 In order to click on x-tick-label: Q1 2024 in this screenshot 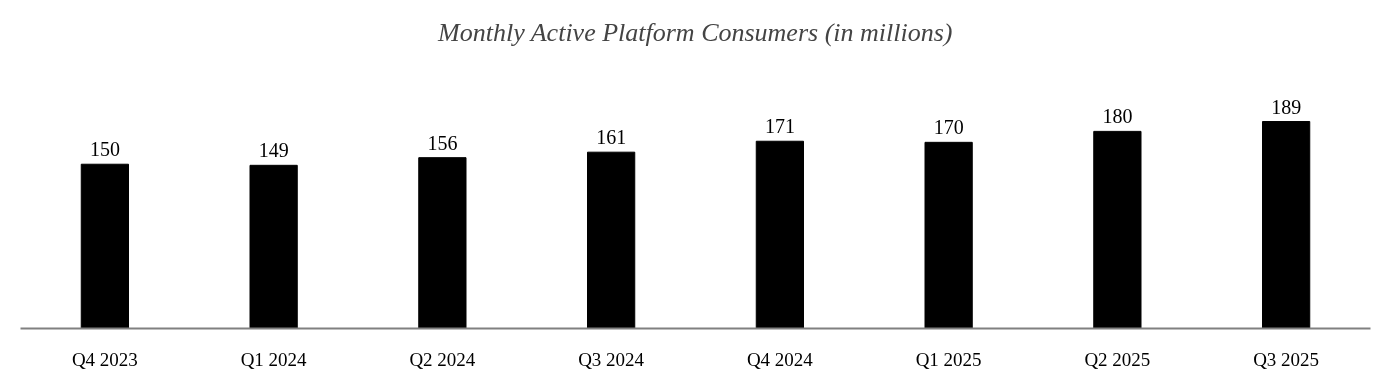, I will do `click(274, 359)`.